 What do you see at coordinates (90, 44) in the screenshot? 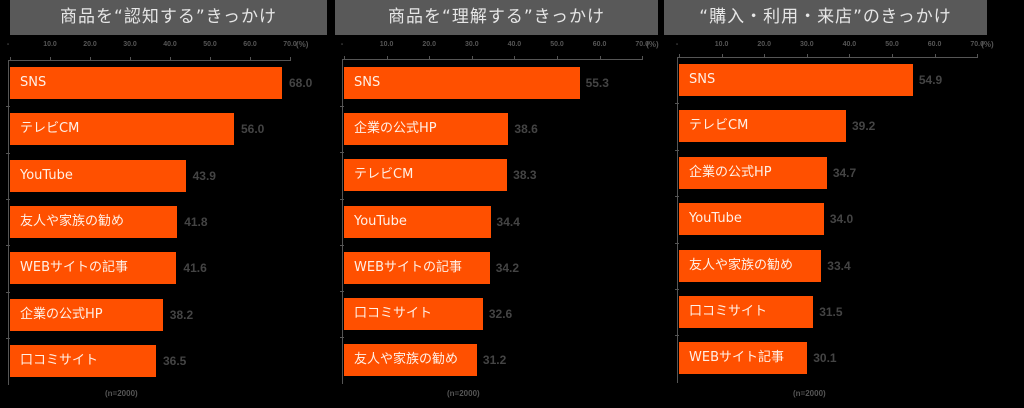
I see `x-tick-label: 20.0` at bounding box center [90, 44].